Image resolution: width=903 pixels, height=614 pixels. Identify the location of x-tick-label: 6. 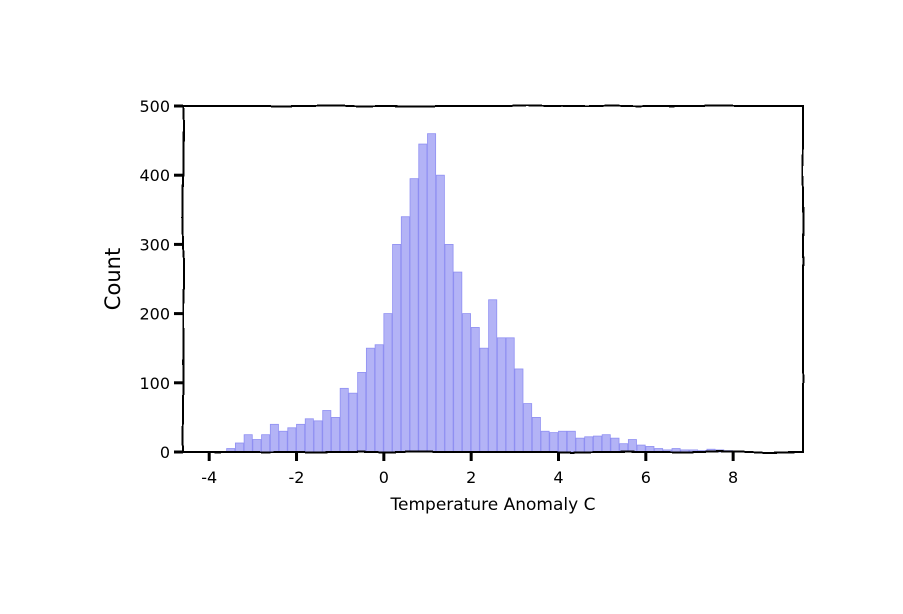
(646, 477).